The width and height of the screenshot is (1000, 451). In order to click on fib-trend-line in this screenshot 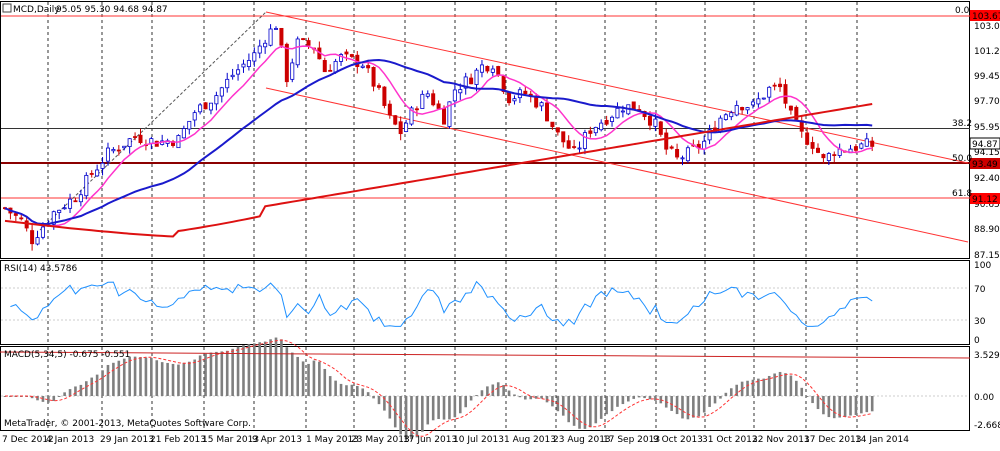, I will do `click(153, 121)`.